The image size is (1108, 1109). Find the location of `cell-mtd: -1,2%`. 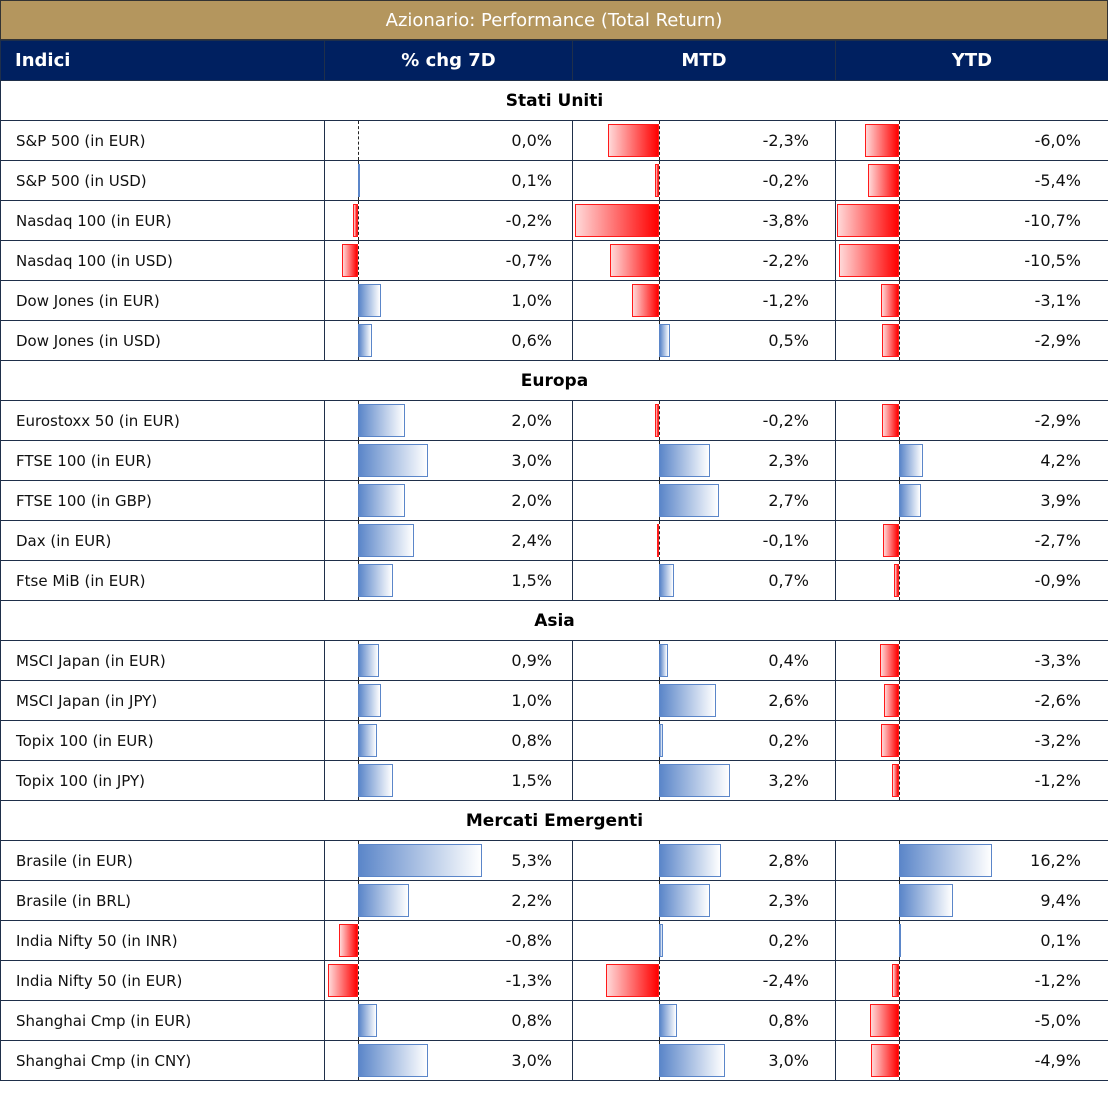

cell-mtd: -1,2% is located at coordinates (704, 300).